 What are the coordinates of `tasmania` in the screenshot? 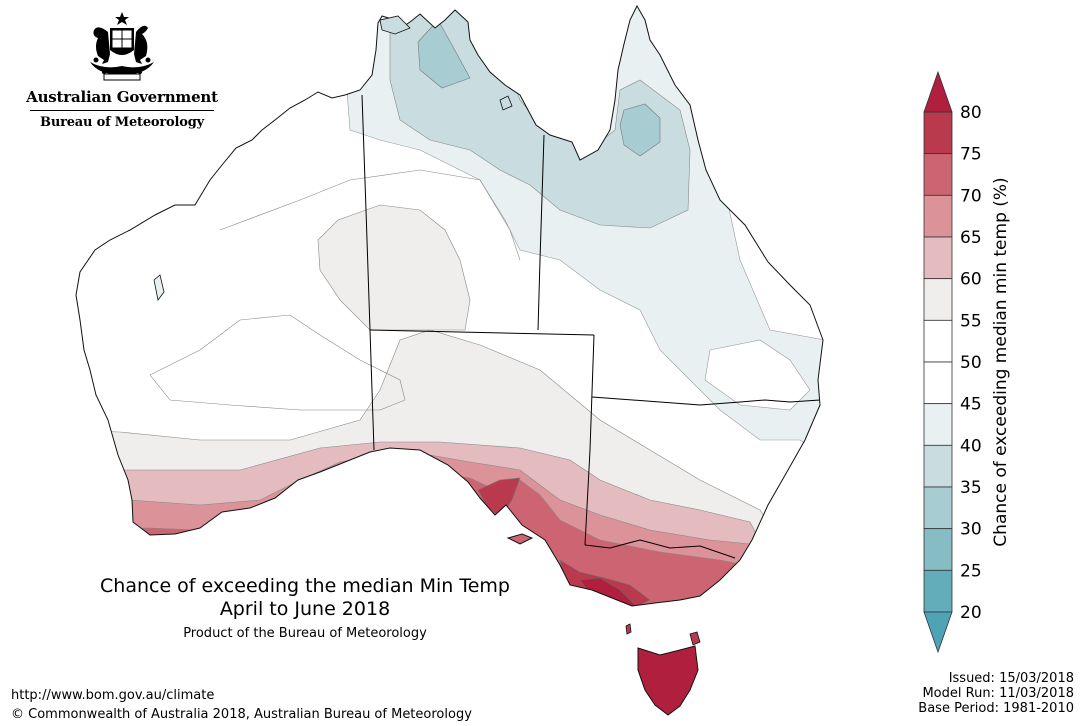 It's located at (668, 680).